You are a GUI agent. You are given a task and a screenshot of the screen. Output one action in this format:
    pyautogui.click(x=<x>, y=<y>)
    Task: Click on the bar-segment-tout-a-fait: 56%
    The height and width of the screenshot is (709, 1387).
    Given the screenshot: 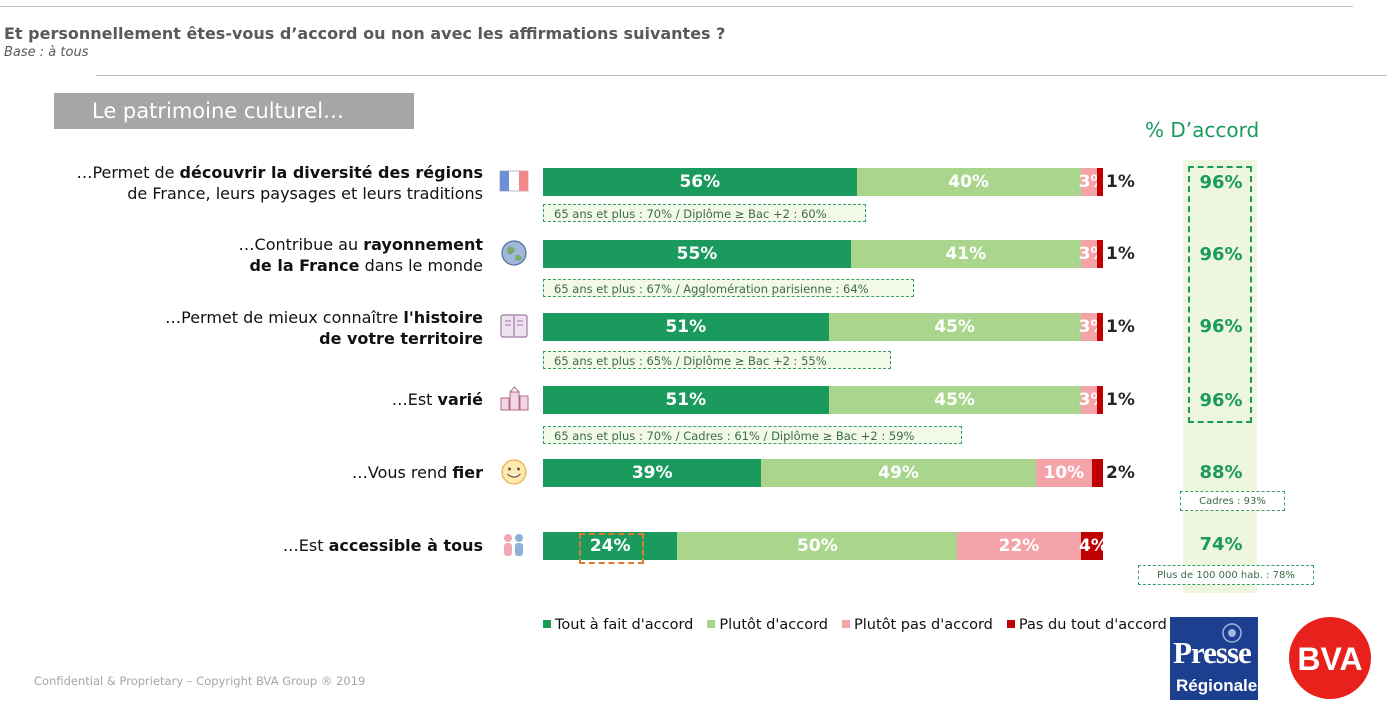 What is the action you would take?
    pyautogui.click(x=700, y=182)
    